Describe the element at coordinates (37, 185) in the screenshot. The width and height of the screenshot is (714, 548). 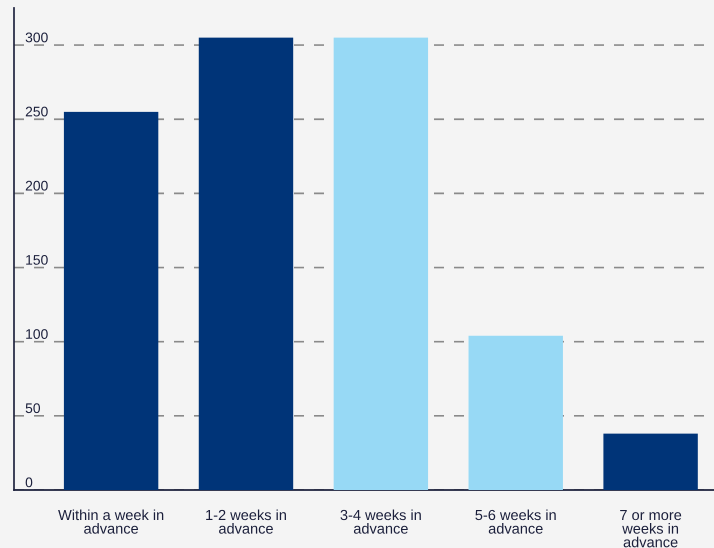
I see `y-tick-label: 200` at that location.